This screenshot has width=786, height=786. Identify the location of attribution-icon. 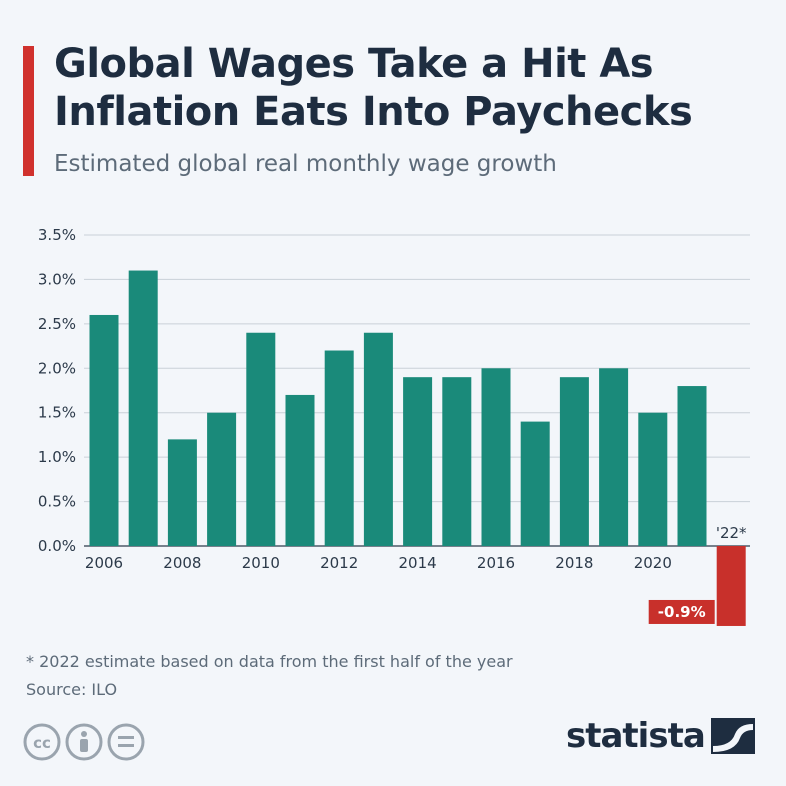
(84, 742).